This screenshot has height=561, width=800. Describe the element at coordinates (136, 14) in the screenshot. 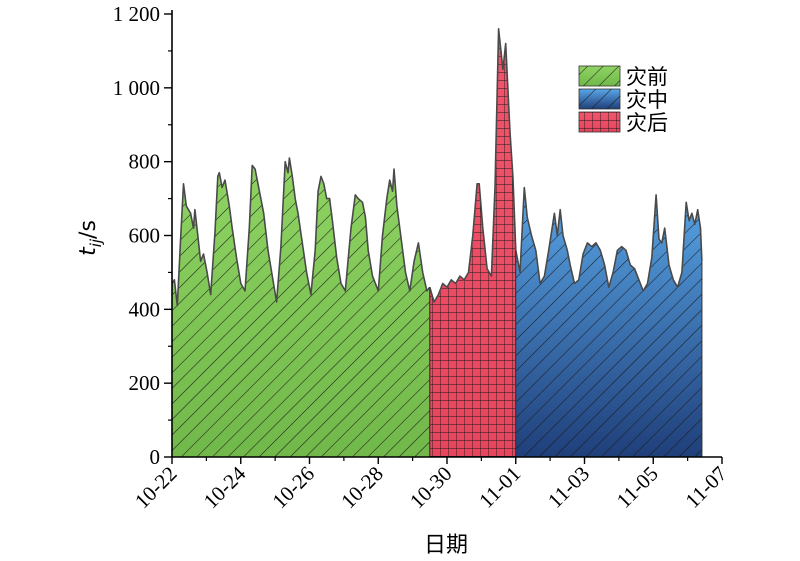

I see `y-tick-label: 1 200` at that location.